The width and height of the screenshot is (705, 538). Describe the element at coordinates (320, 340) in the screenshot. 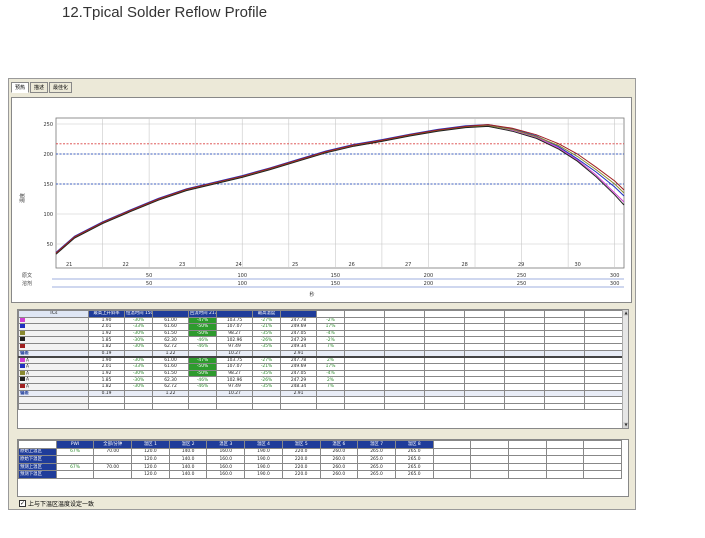

I see `results-row: 1.85 -30% 62.30 -46% 102.96 -26% 247.29 -2%` at that location.